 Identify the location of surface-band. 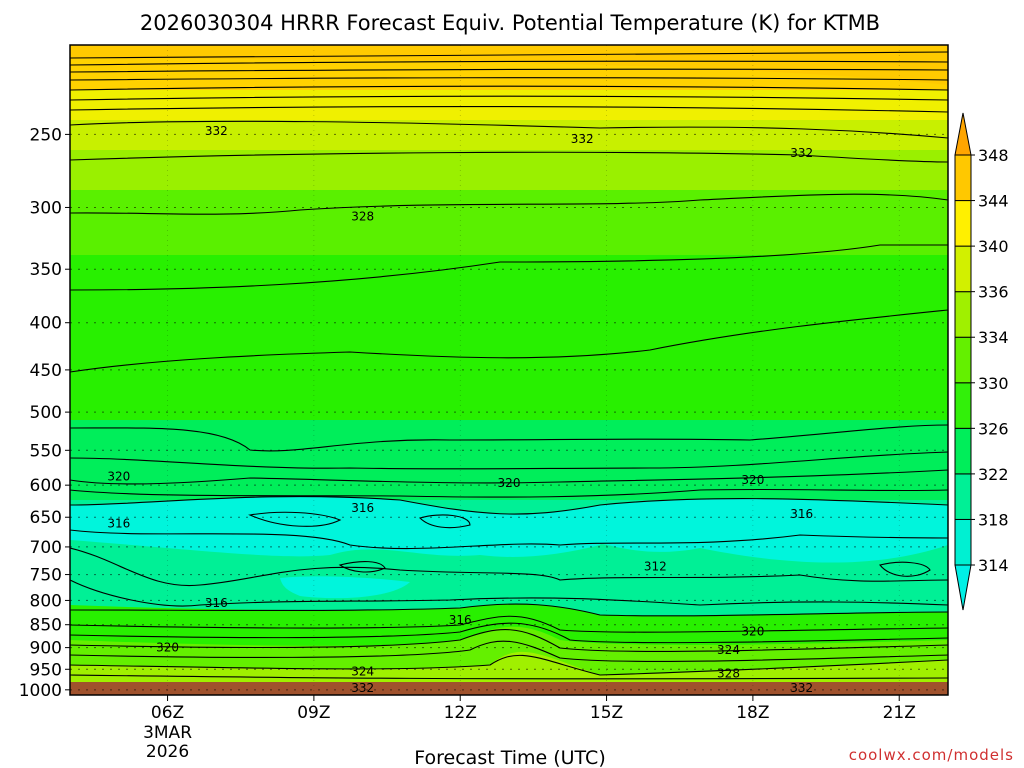
(509, 688).